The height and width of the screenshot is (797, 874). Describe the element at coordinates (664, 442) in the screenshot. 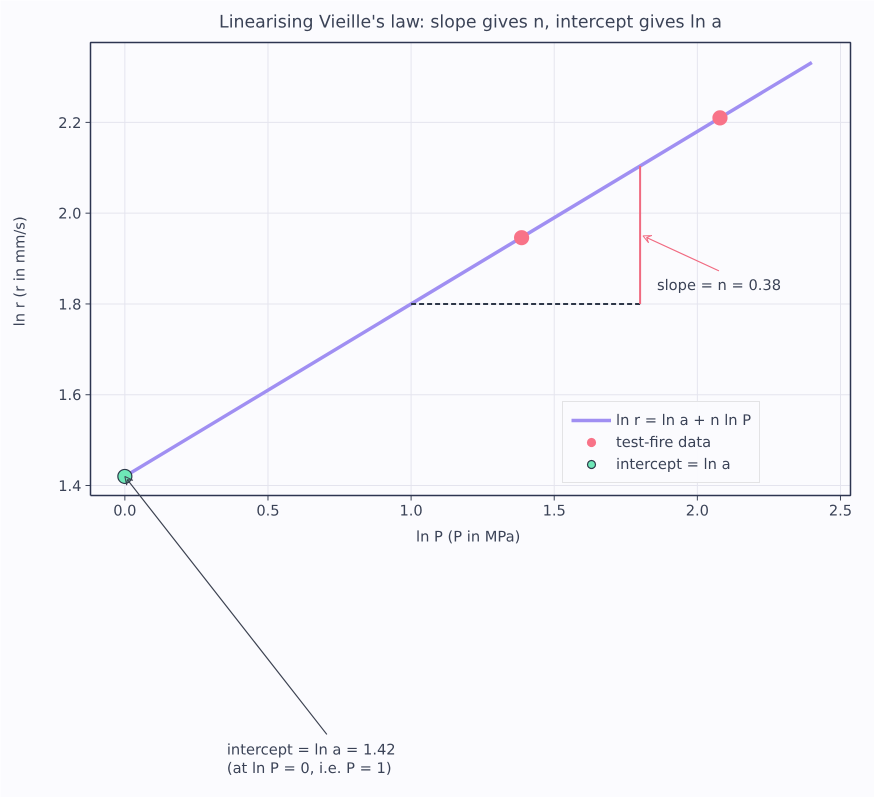

I see `legend-label: test-fire data` at that location.